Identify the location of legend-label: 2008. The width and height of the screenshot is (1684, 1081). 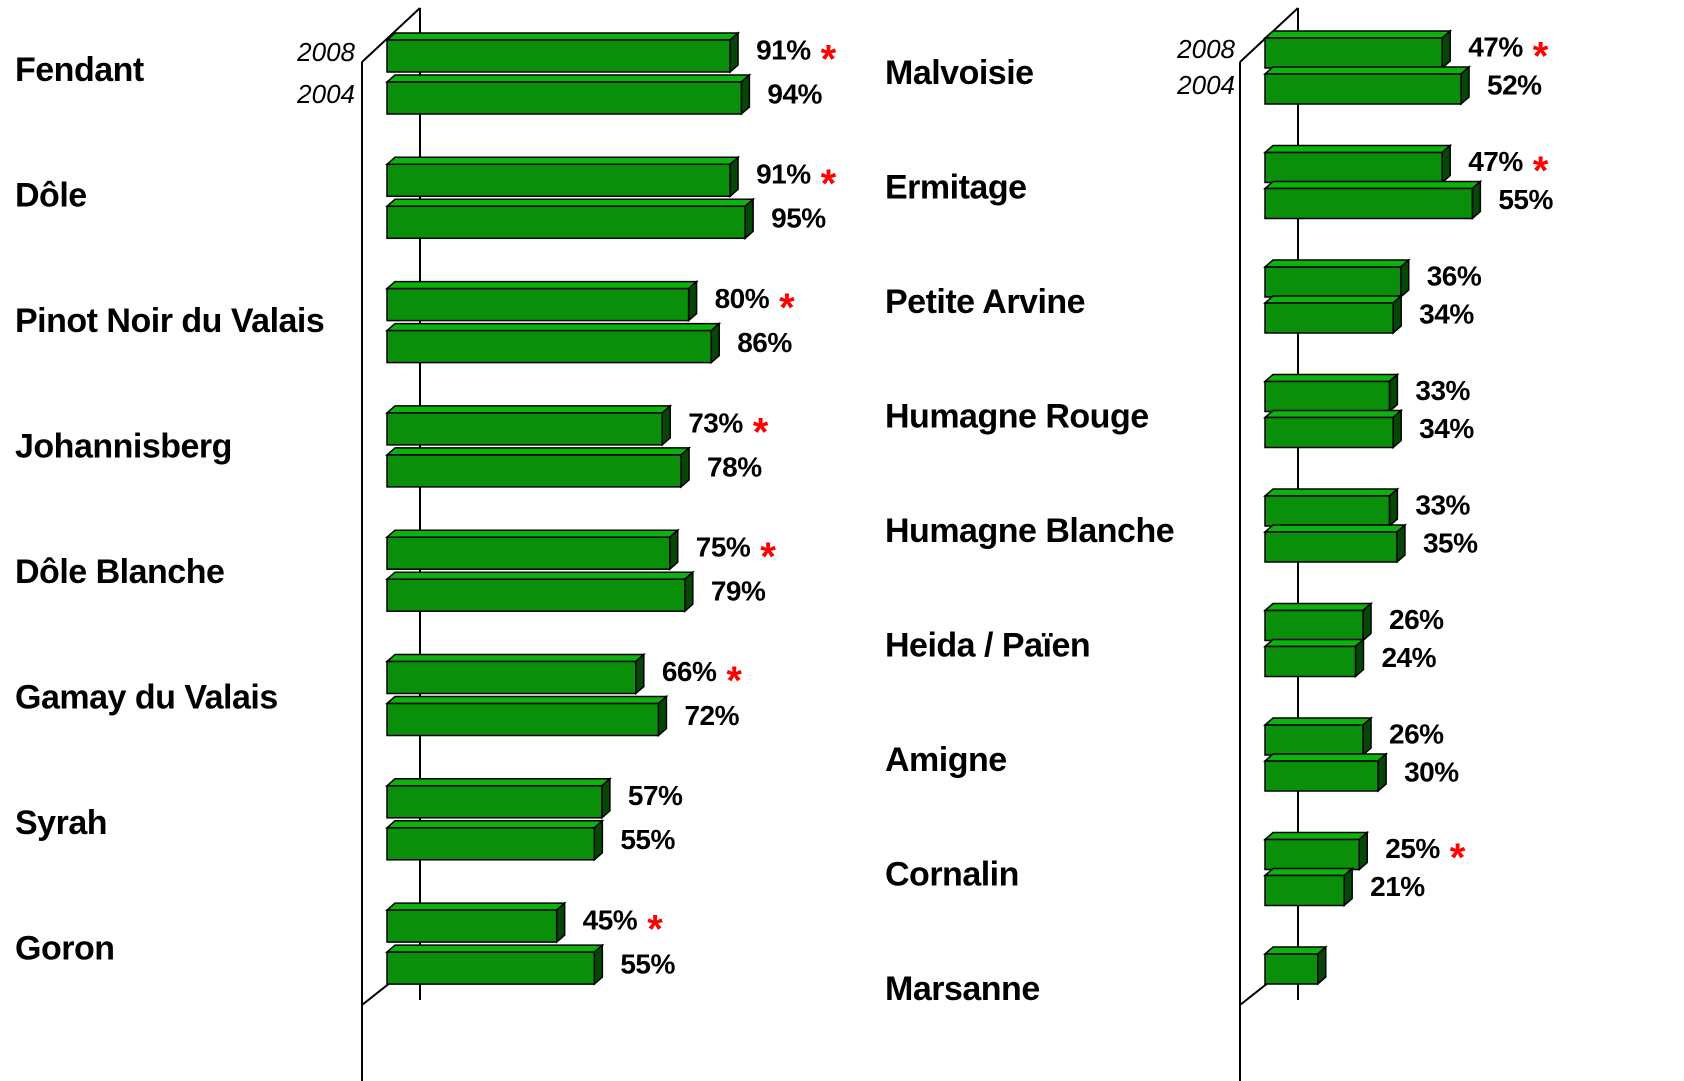
(325, 52).